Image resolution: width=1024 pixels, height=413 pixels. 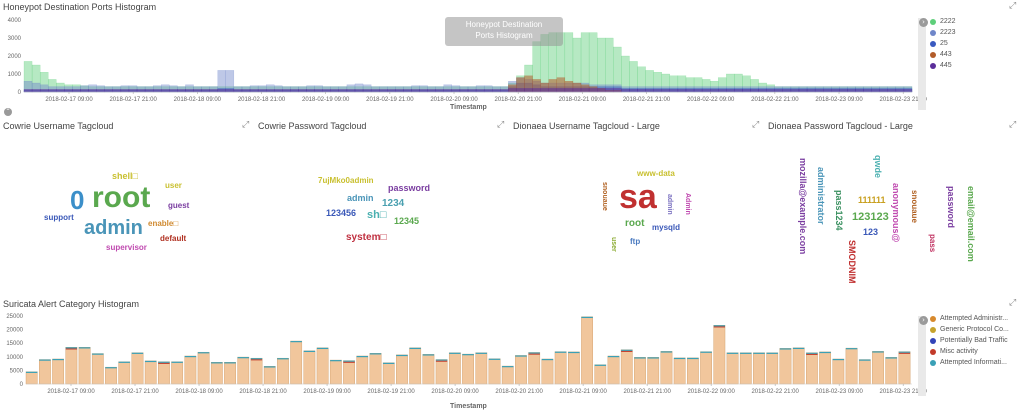 What do you see at coordinates (969, 340) in the screenshot?
I see `alert-legend-item: Potentially Bad Traffic` at bounding box center [969, 340].